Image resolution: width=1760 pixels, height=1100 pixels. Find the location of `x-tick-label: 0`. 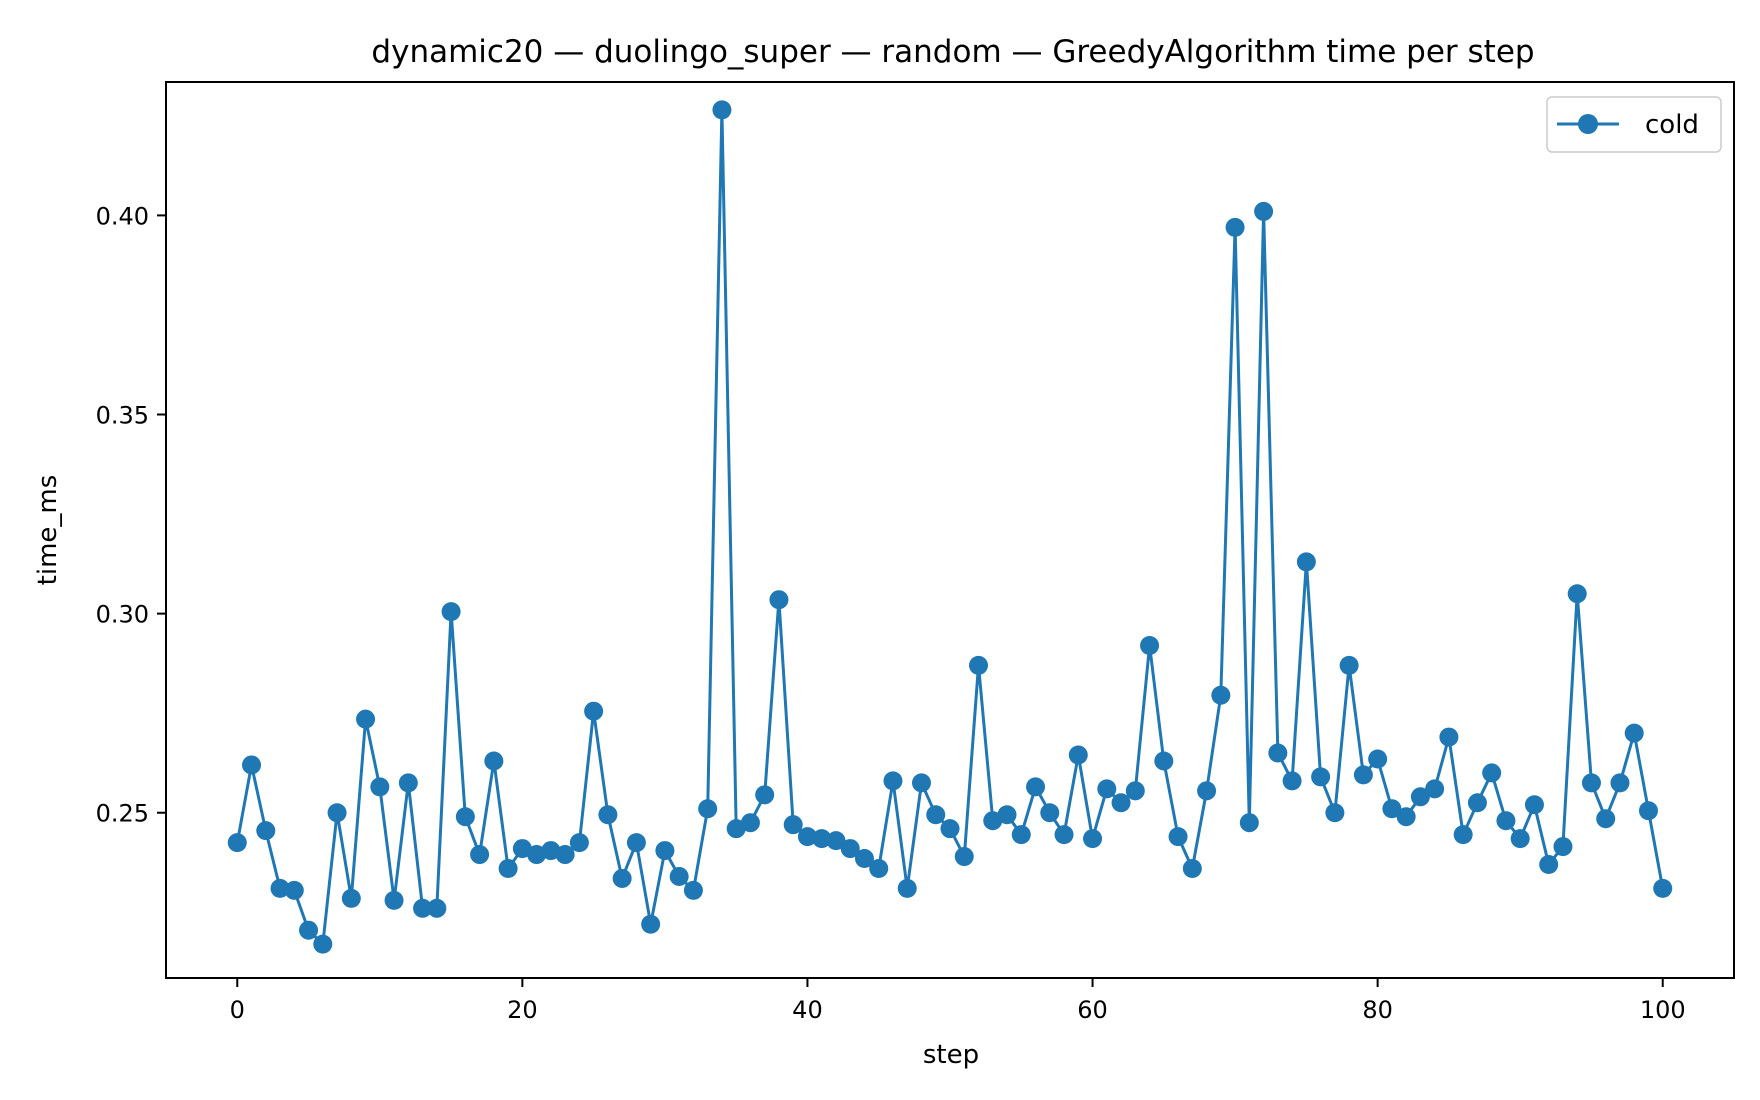

x-tick-label: 0 is located at coordinates (237, 1010).